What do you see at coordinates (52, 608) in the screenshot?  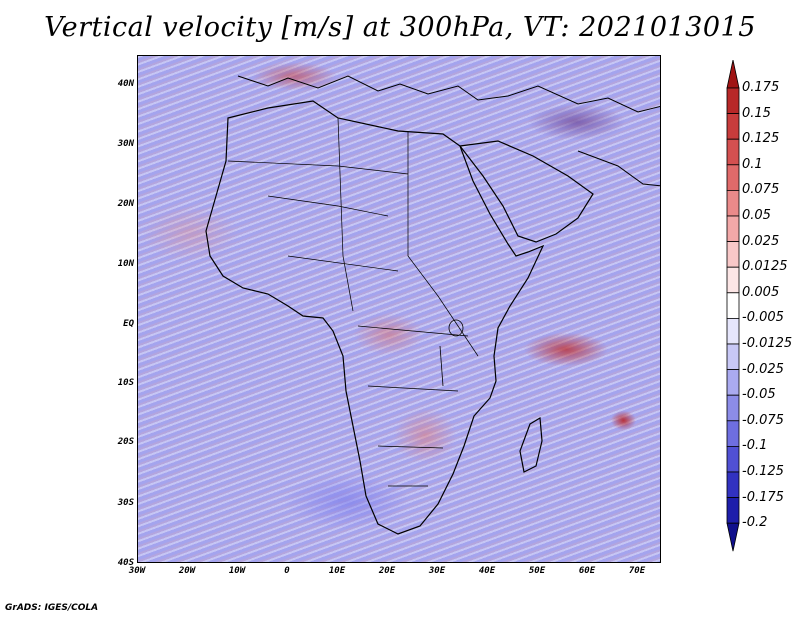 I see `credit-text: GrADS: IGES/COLA` at bounding box center [52, 608].